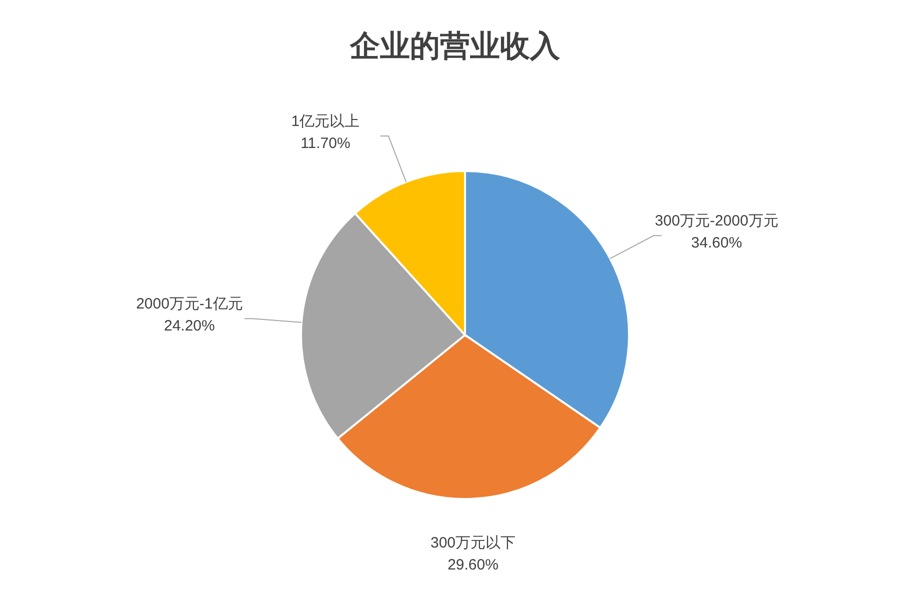  I want to click on chart-title: 企业的营业收入, so click(455, 46).